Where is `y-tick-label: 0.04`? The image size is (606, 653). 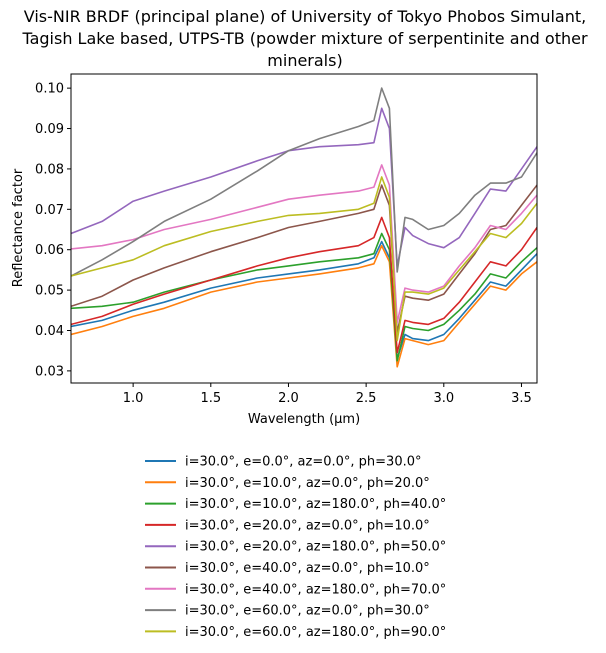
y-tick-label: 0.04 is located at coordinates (49, 331).